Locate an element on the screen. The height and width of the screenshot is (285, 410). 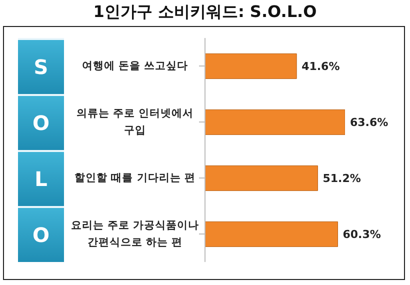
data-label: 51.2% is located at coordinates (341, 179).